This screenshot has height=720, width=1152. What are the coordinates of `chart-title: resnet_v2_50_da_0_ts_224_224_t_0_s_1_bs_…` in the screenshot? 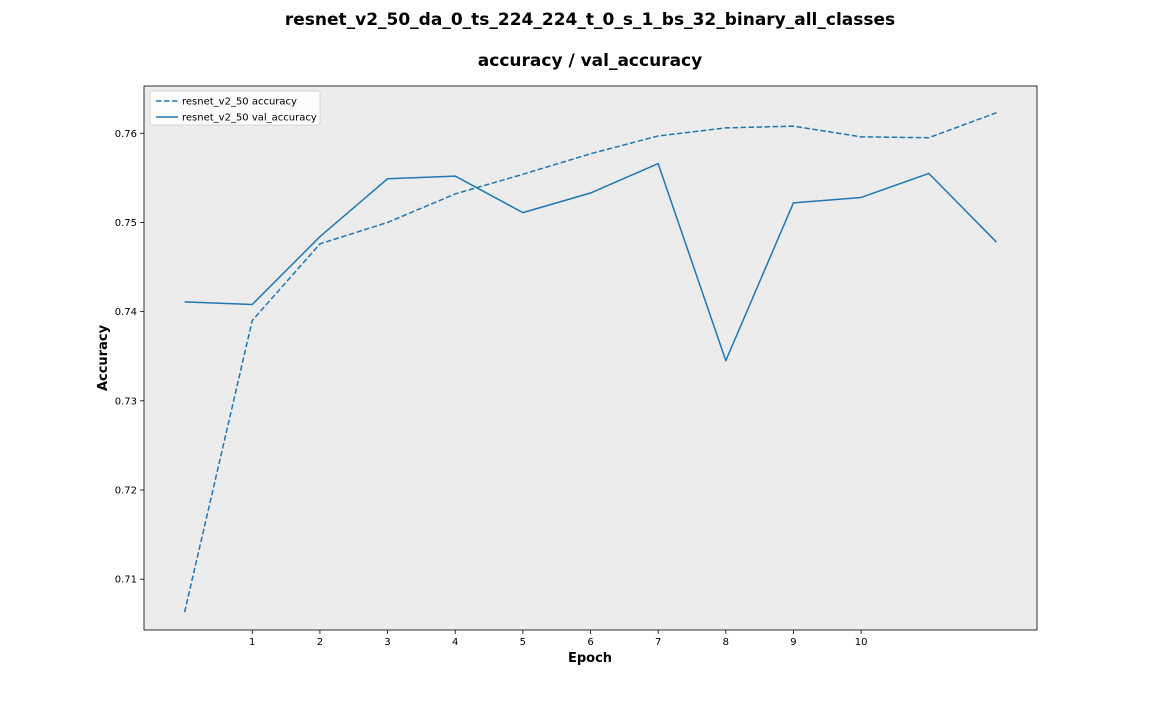 It's located at (590, 20).